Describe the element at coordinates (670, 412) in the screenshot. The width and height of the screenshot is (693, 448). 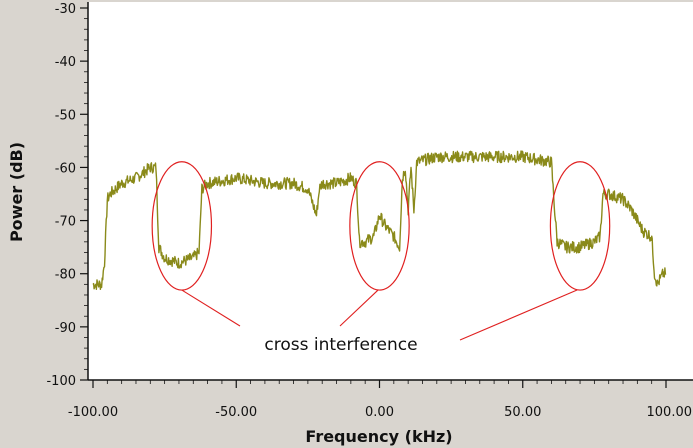
I see `x-tick-label: 100.00` at that location.